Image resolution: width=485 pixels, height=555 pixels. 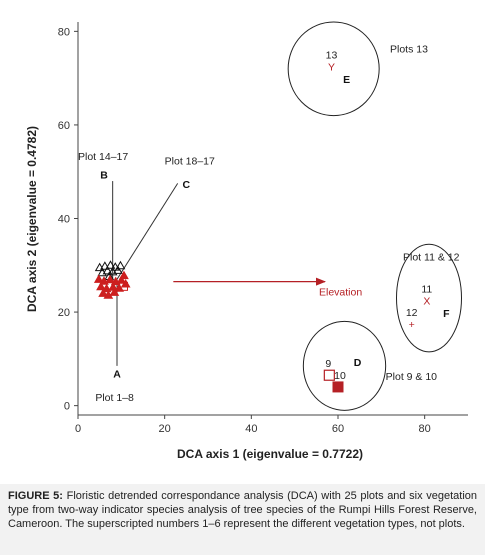 What do you see at coordinates (32, 219) in the screenshot?
I see `y-axis-label: DCA axis 2 (eigenvalue = 0.4782)` at bounding box center [32, 219].